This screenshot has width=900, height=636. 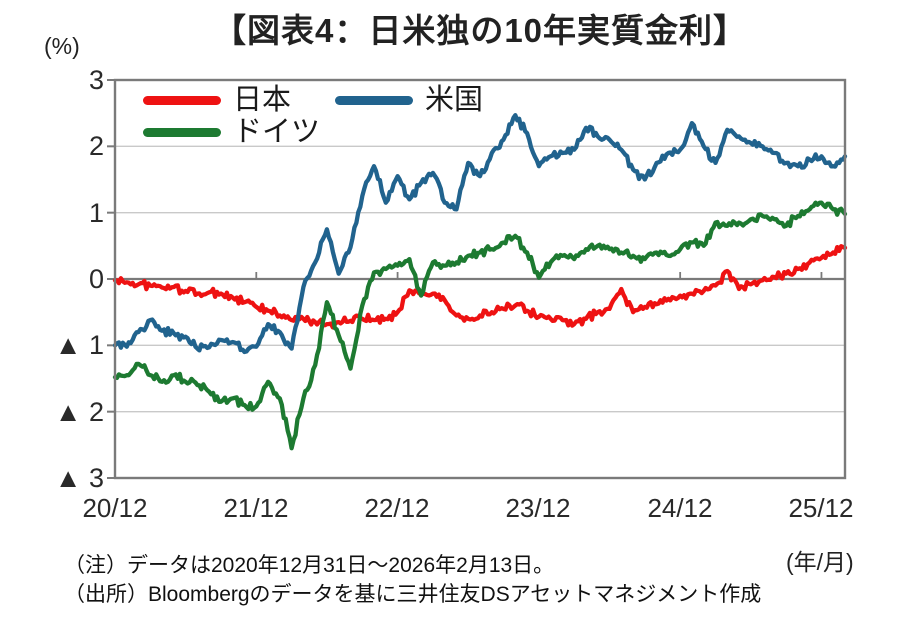 I want to click on y-tick-label-m3: ▲ 3, so click(x=79, y=478).